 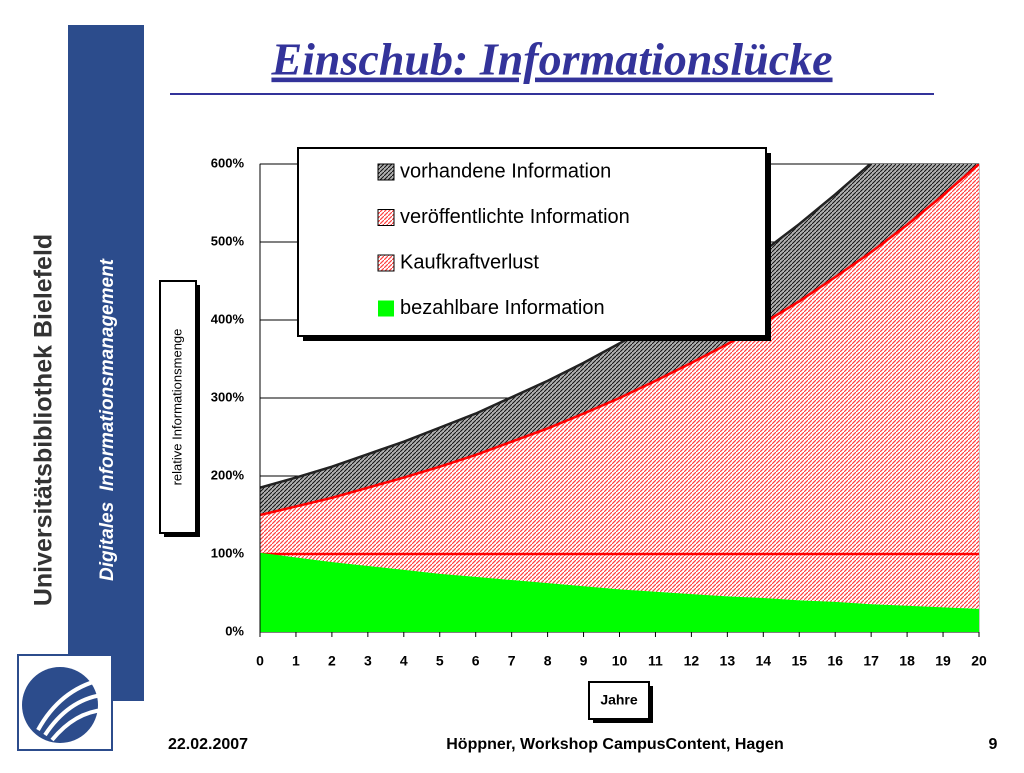 I want to click on x-tick-label: 12, so click(x=692, y=661).